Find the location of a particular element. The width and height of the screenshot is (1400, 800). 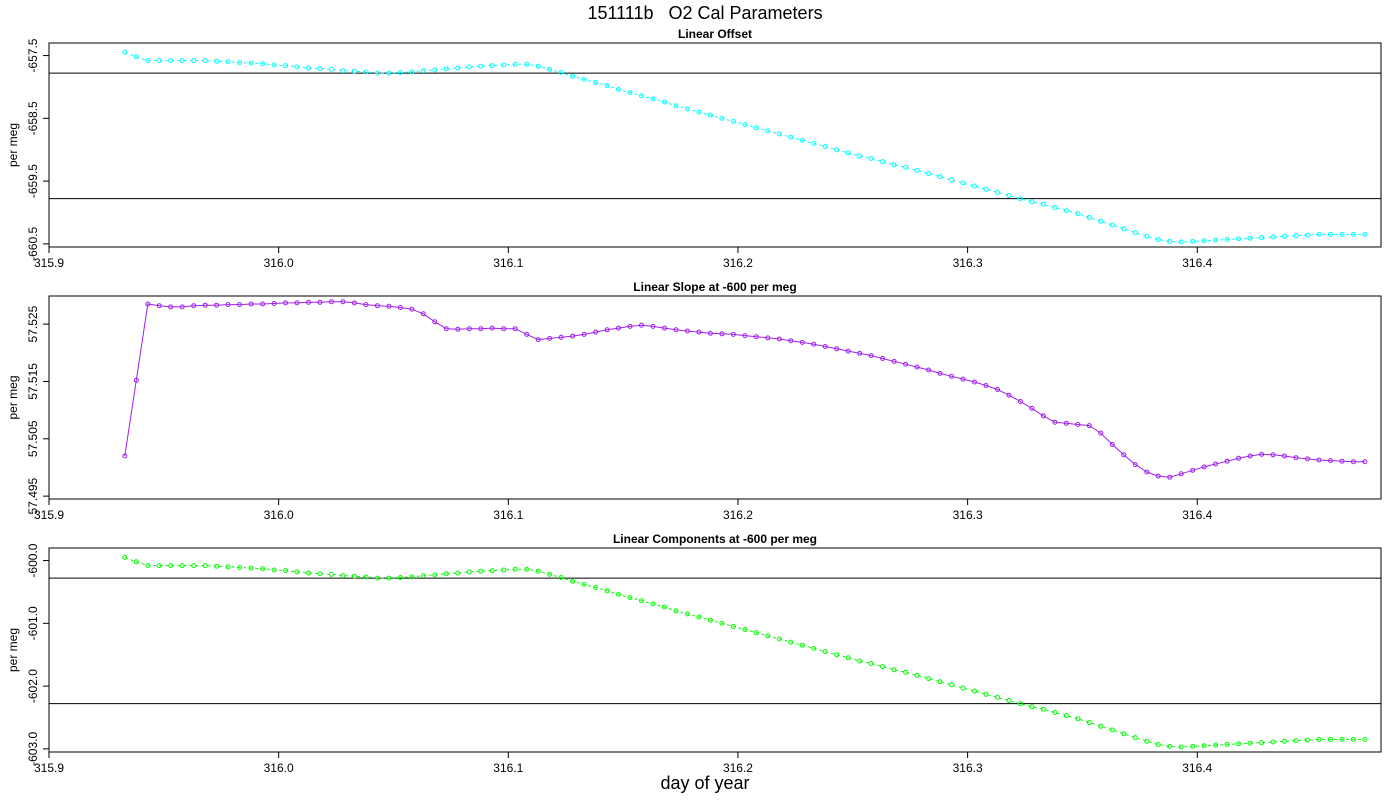

y-tick-label: -660.5 is located at coordinates (33, 244).